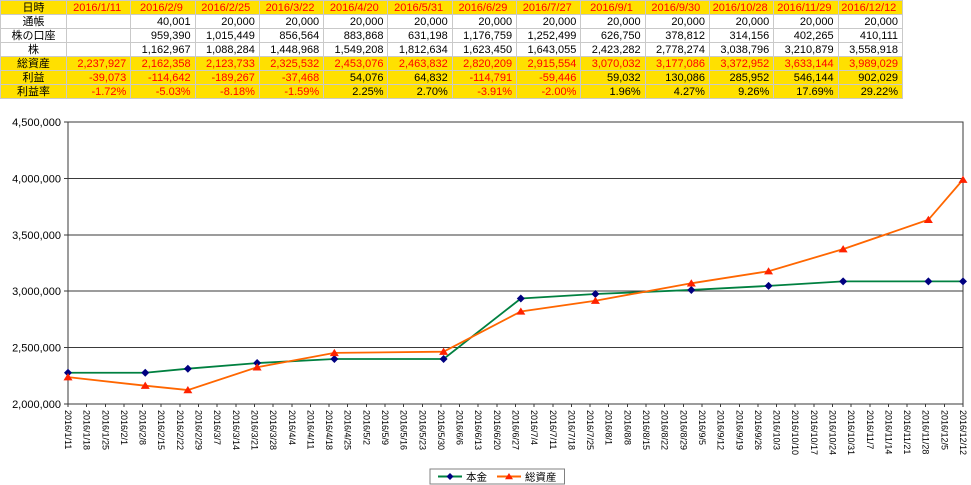 The image size is (971, 485). I want to click on cell: -8.18%, so click(227, 91).